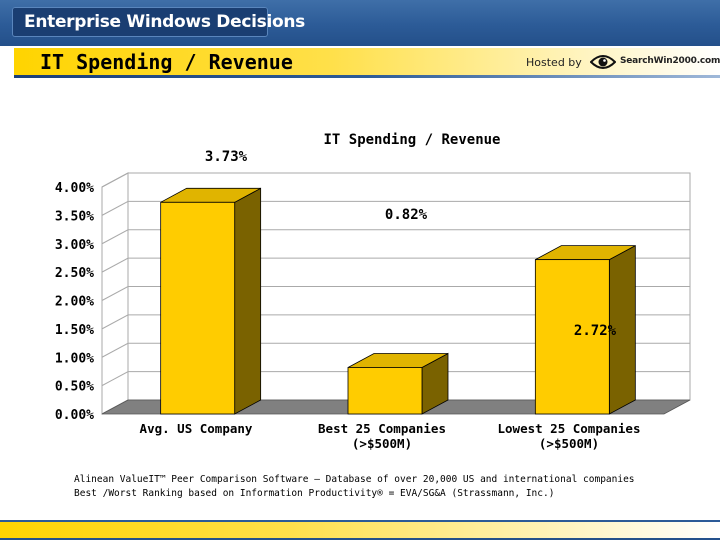 The height and width of the screenshot is (540, 720). What do you see at coordinates (603, 62) in the screenshot?
I see `eye-icon` at bounding box center [603, 62].